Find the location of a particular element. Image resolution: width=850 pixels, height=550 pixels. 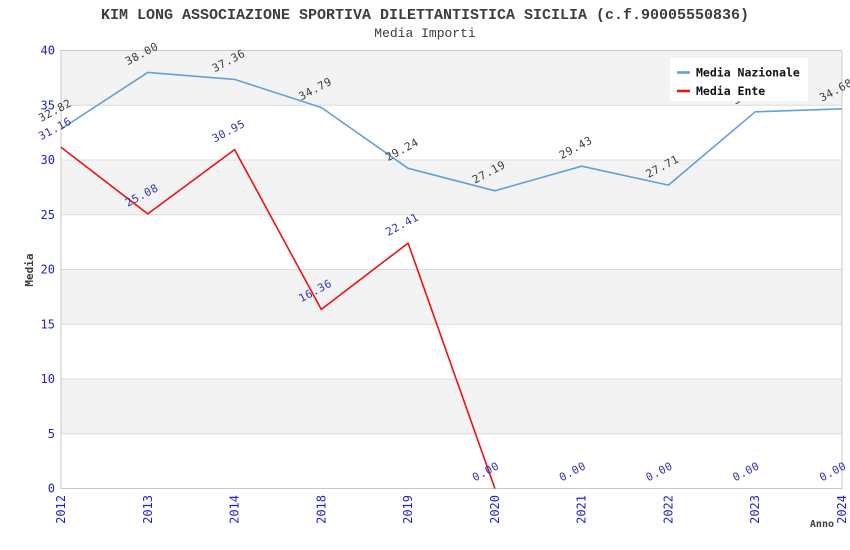

x-tick-label: 2021 is located at coordinates (582, 509).